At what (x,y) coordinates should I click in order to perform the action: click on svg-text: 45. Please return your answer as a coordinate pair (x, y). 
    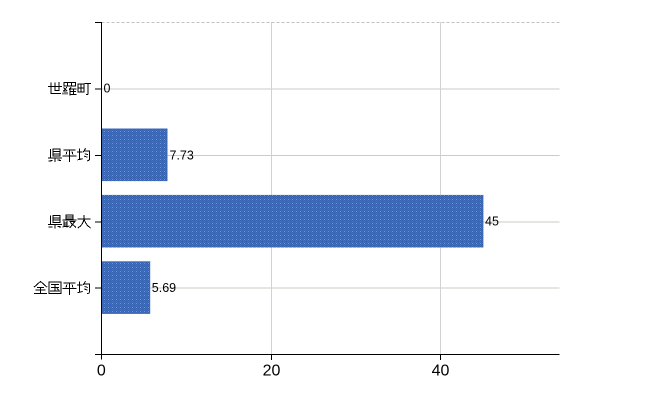
    Looking at the image, I should click on (492, 222).